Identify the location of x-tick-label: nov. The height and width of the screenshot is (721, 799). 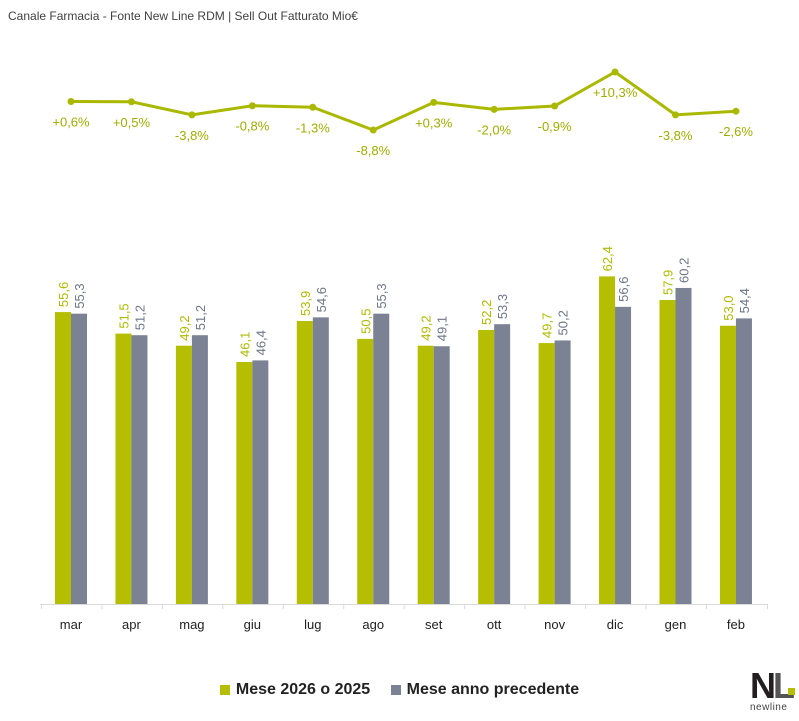
(554, 624).